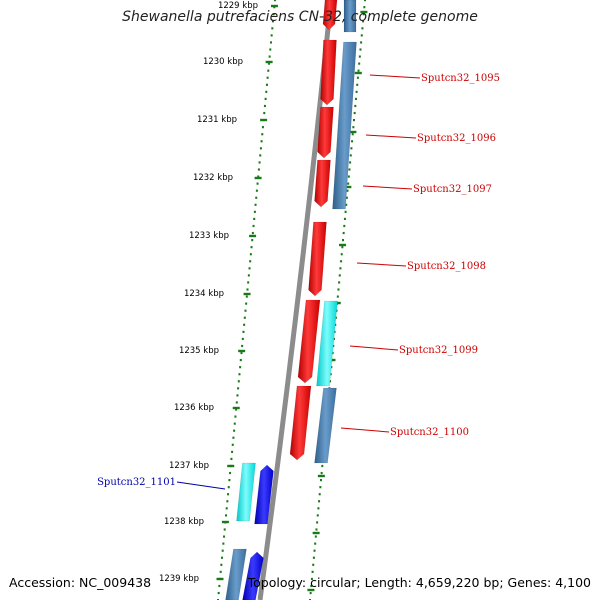  I want to click on gene-label: Sputcn32_1098, so click(446, 266).